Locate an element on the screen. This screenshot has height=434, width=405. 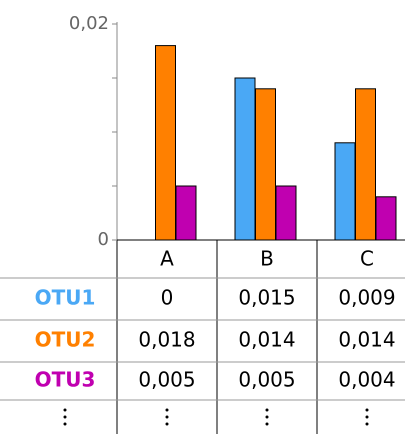
y-tick-label: 0 is located at coordinates (103, 239).